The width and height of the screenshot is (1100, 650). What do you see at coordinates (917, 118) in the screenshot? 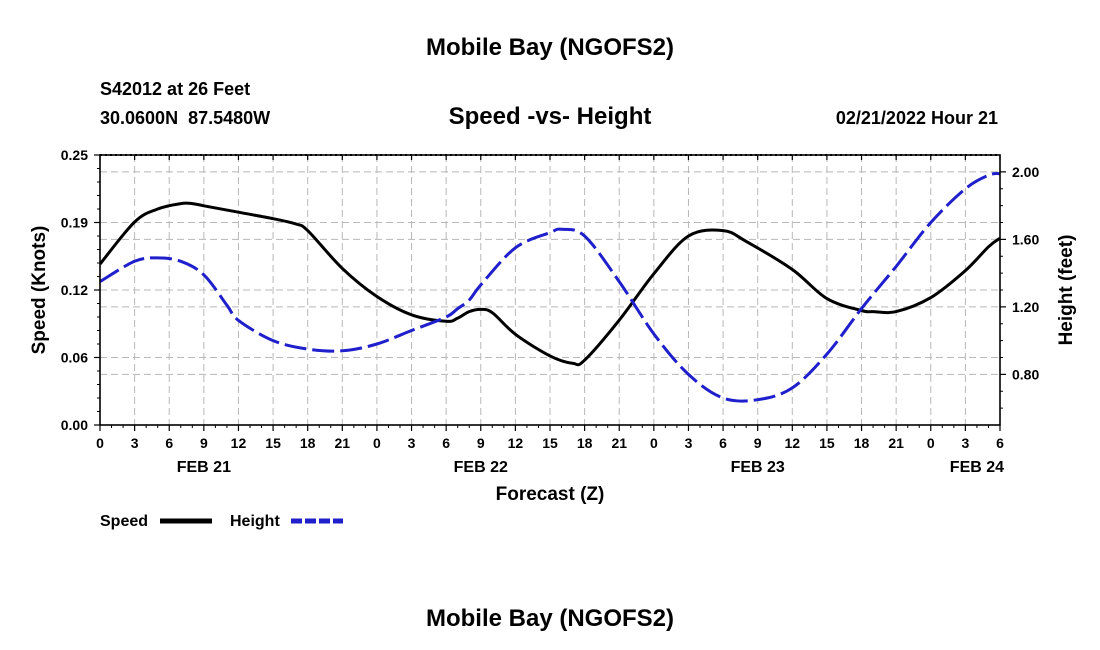
I see `date-label: 02/21/2022 Hour 21` at bounding box center [917, 118].